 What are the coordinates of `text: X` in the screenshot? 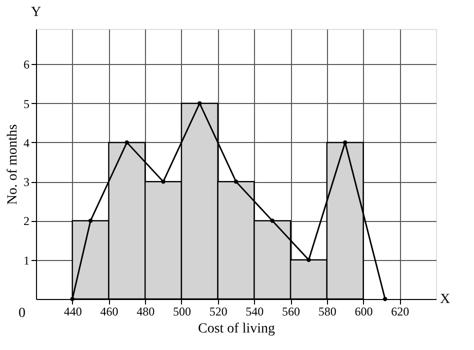 It's located at (445, 299).